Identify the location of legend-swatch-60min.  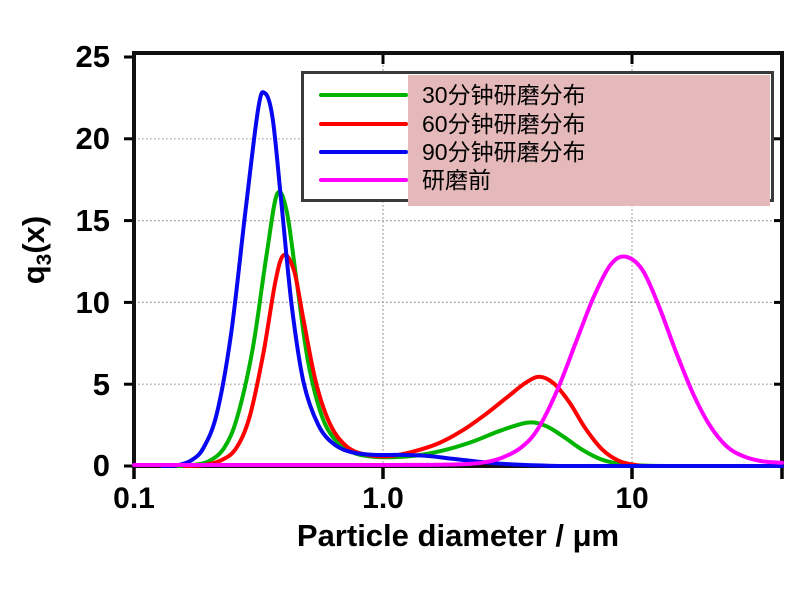
(363, 124).